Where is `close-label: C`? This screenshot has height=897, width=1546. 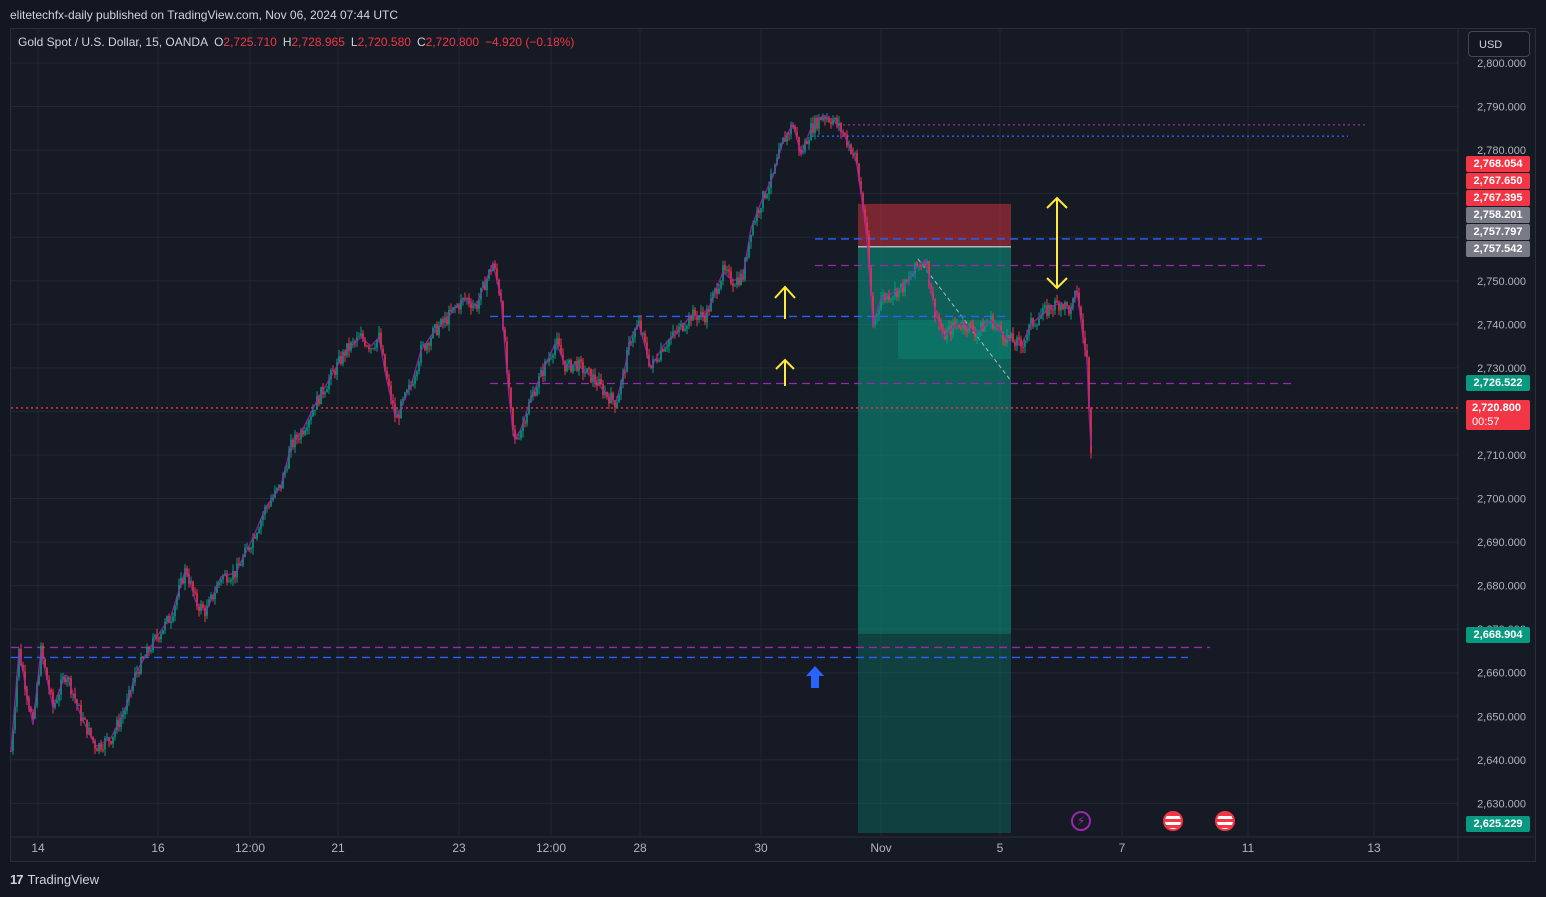 close-label: C is located at coordinates (421, 42).